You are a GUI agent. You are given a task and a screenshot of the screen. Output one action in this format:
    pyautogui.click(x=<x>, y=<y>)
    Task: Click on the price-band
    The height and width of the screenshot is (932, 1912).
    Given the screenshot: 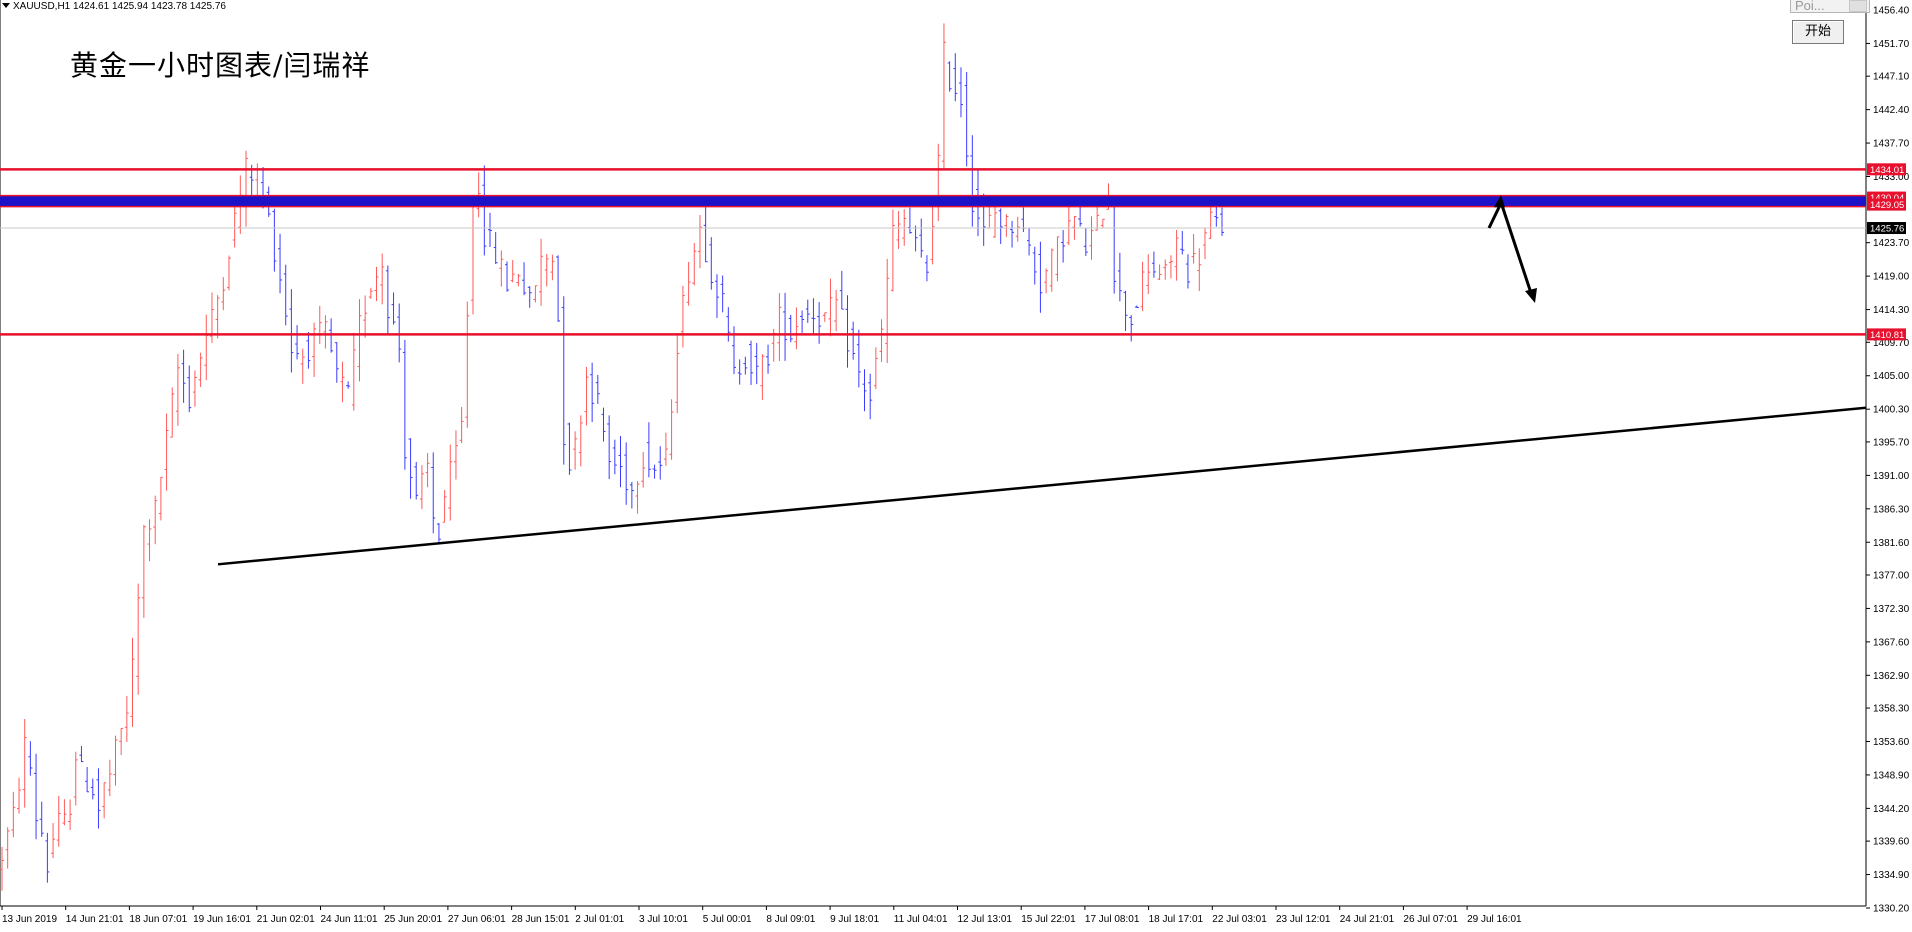 What is the action you would take?
    pyautogui.click(x=933, y=201)
    